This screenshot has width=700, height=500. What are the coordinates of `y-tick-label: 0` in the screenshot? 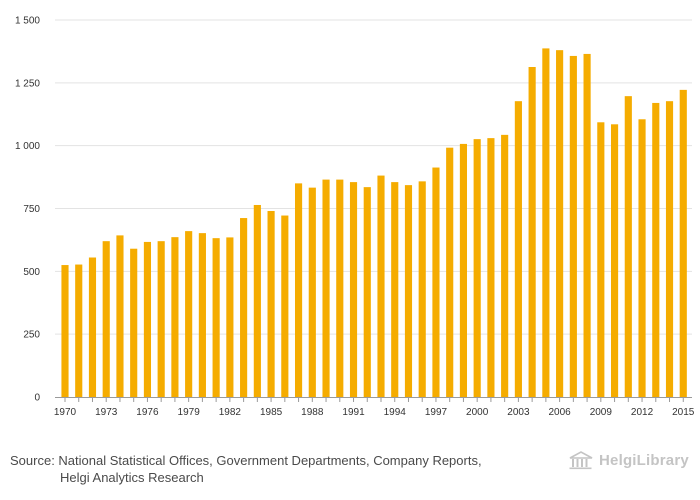 It's located at (37, 398).